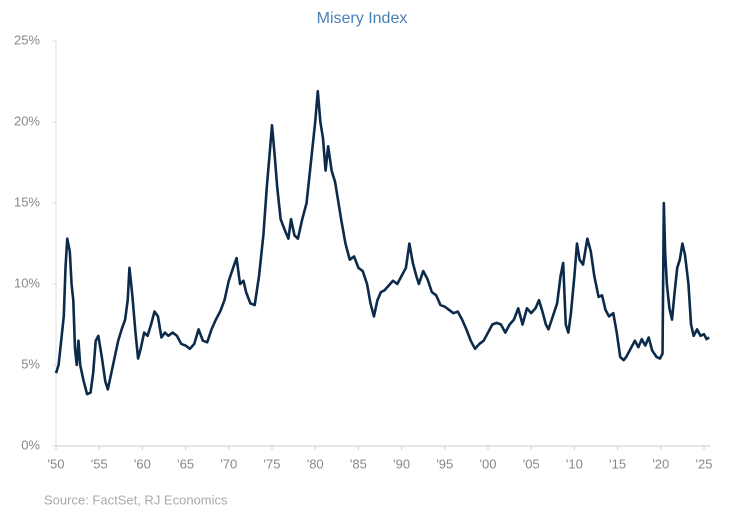 The height and width of the screenshot is (519, 747). Describe the element at coordinates (574, 463) in the screenshot. I see `x-tick-label: '10` at that location.